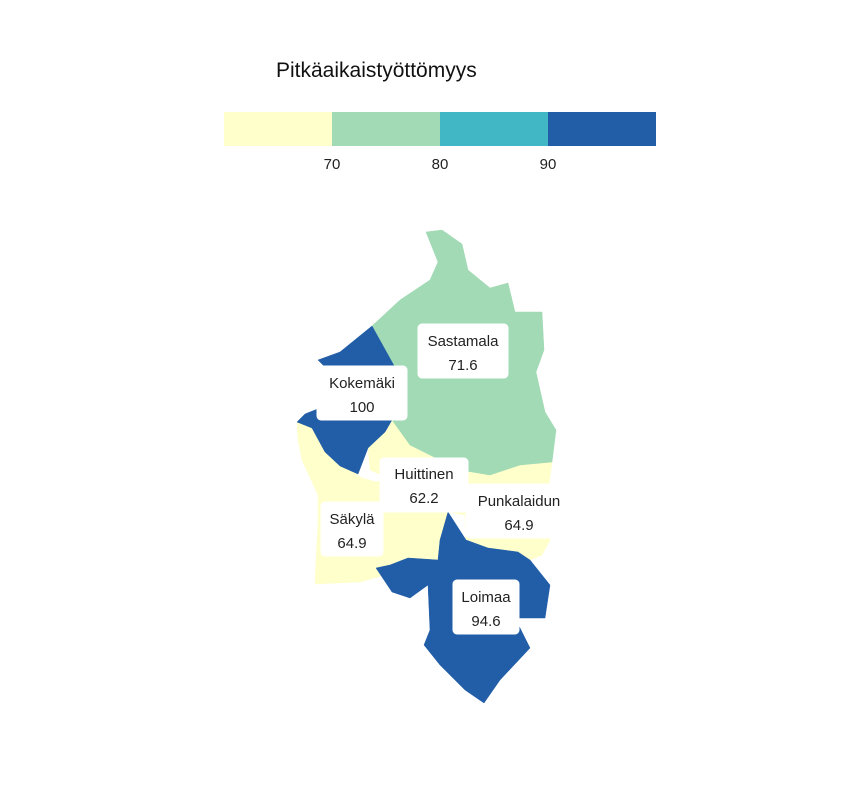 The image size is (864, 792). I want to click on label-kokemaki: Kokemäki 100, so click(362, 393).